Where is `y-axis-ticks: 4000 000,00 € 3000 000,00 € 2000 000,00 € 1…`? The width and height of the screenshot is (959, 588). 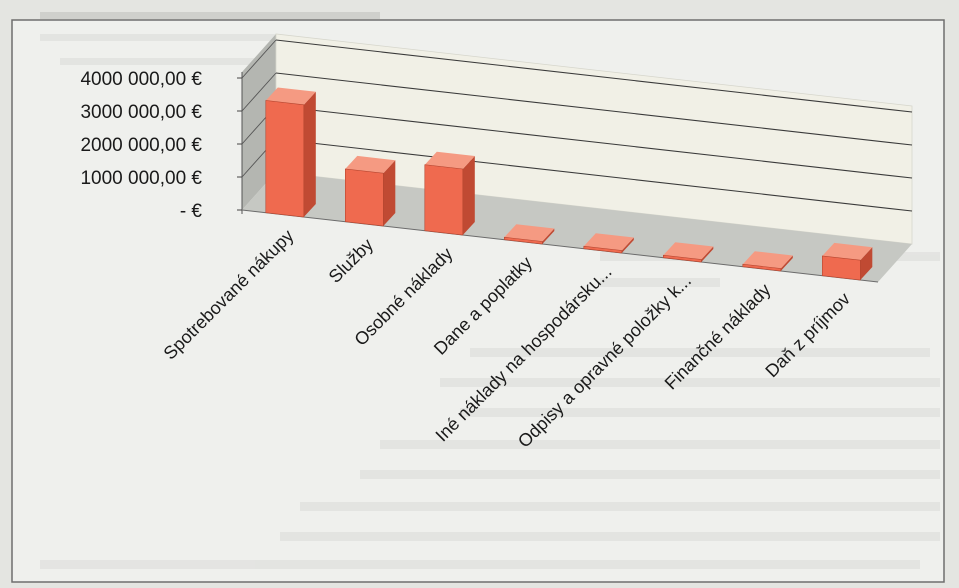
y-axis-ticks: 4000 000,00 € 3000 000,00 € 2000 000,00 € 1… is located at coordinates (161, 145).